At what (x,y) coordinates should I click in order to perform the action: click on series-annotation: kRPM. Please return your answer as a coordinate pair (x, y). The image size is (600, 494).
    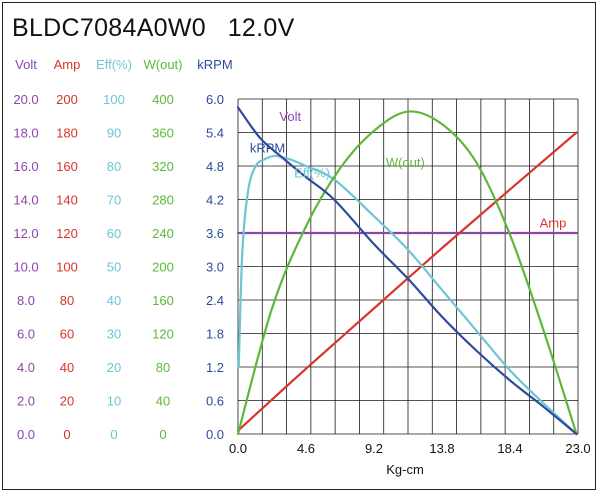
    Looking at the image, I should click on (267, 148).